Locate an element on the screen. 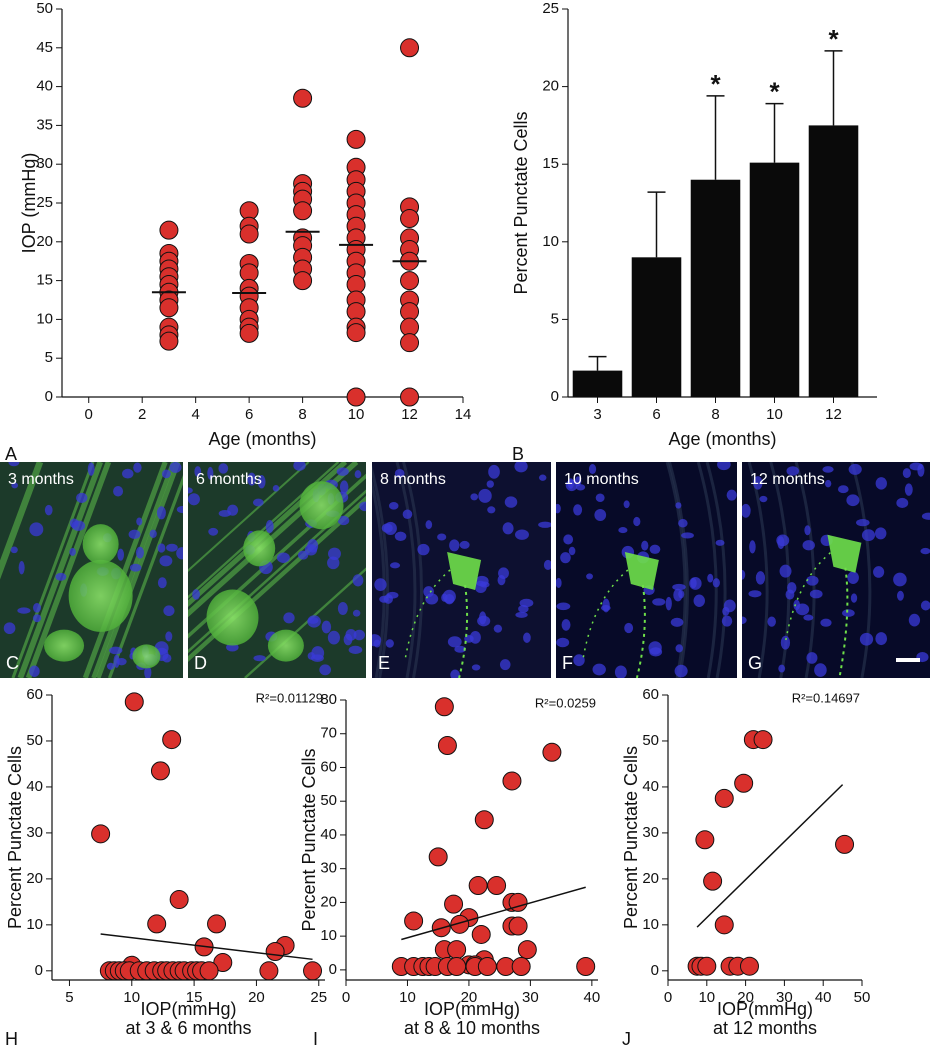 Image resolution: width=930 pixels, height=1055 pixels. y-tick-label: 35 is located at coordinates (44, 124).